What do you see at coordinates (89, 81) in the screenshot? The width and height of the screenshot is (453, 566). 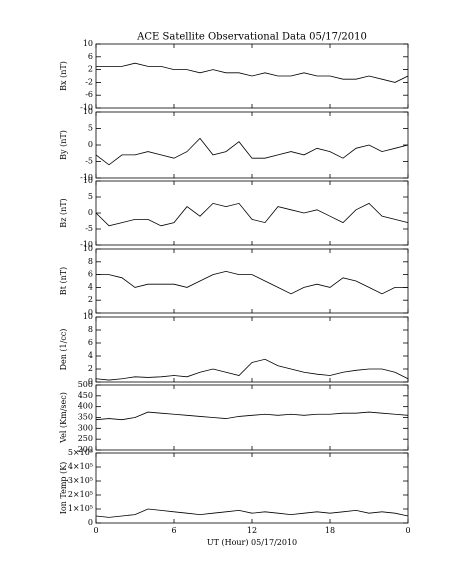 I see `y-tick-label: -2` at bounding box center [89, 81].